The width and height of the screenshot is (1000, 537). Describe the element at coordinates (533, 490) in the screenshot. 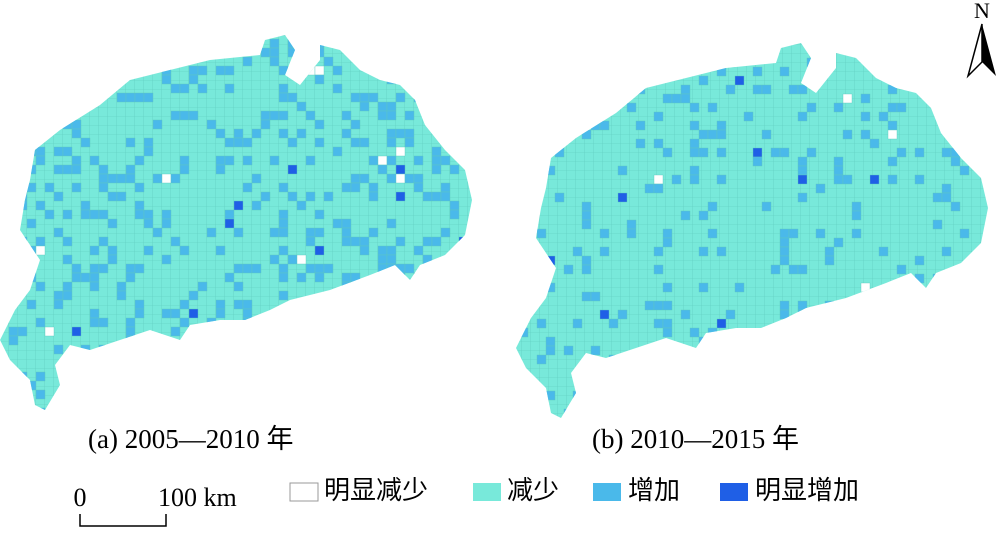

I see `legend-label: 减少` at that location.